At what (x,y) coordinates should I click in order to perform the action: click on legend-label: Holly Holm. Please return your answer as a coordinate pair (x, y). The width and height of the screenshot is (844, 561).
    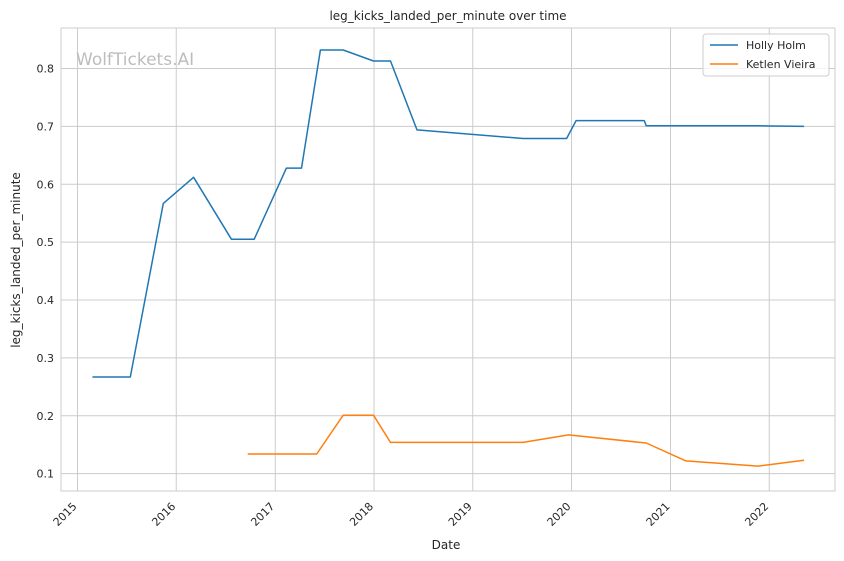
    Looking at the image, I should click on (776, 45).